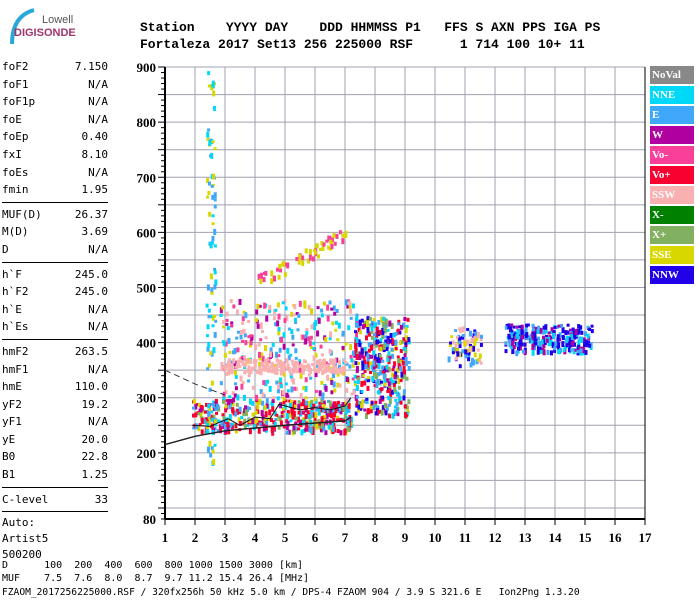 The width and height of the screenshot is (700, 600). What do you see at coordinates (147, 343) in the screenshot?
I see `y-tick-label: 400` at bounding box center [147, 343].